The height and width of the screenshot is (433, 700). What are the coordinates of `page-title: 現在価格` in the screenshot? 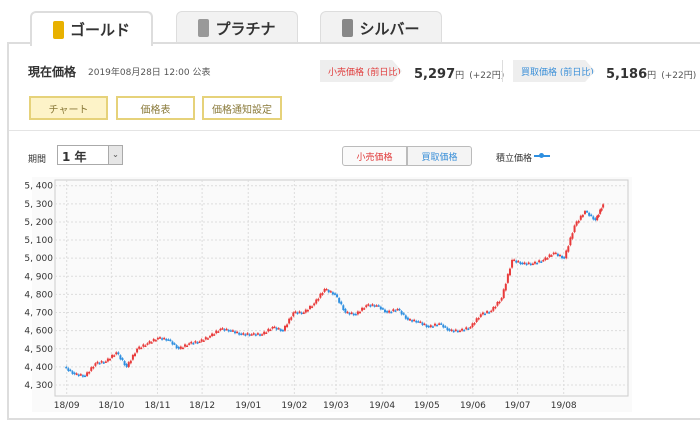 It's located at (52, 72).